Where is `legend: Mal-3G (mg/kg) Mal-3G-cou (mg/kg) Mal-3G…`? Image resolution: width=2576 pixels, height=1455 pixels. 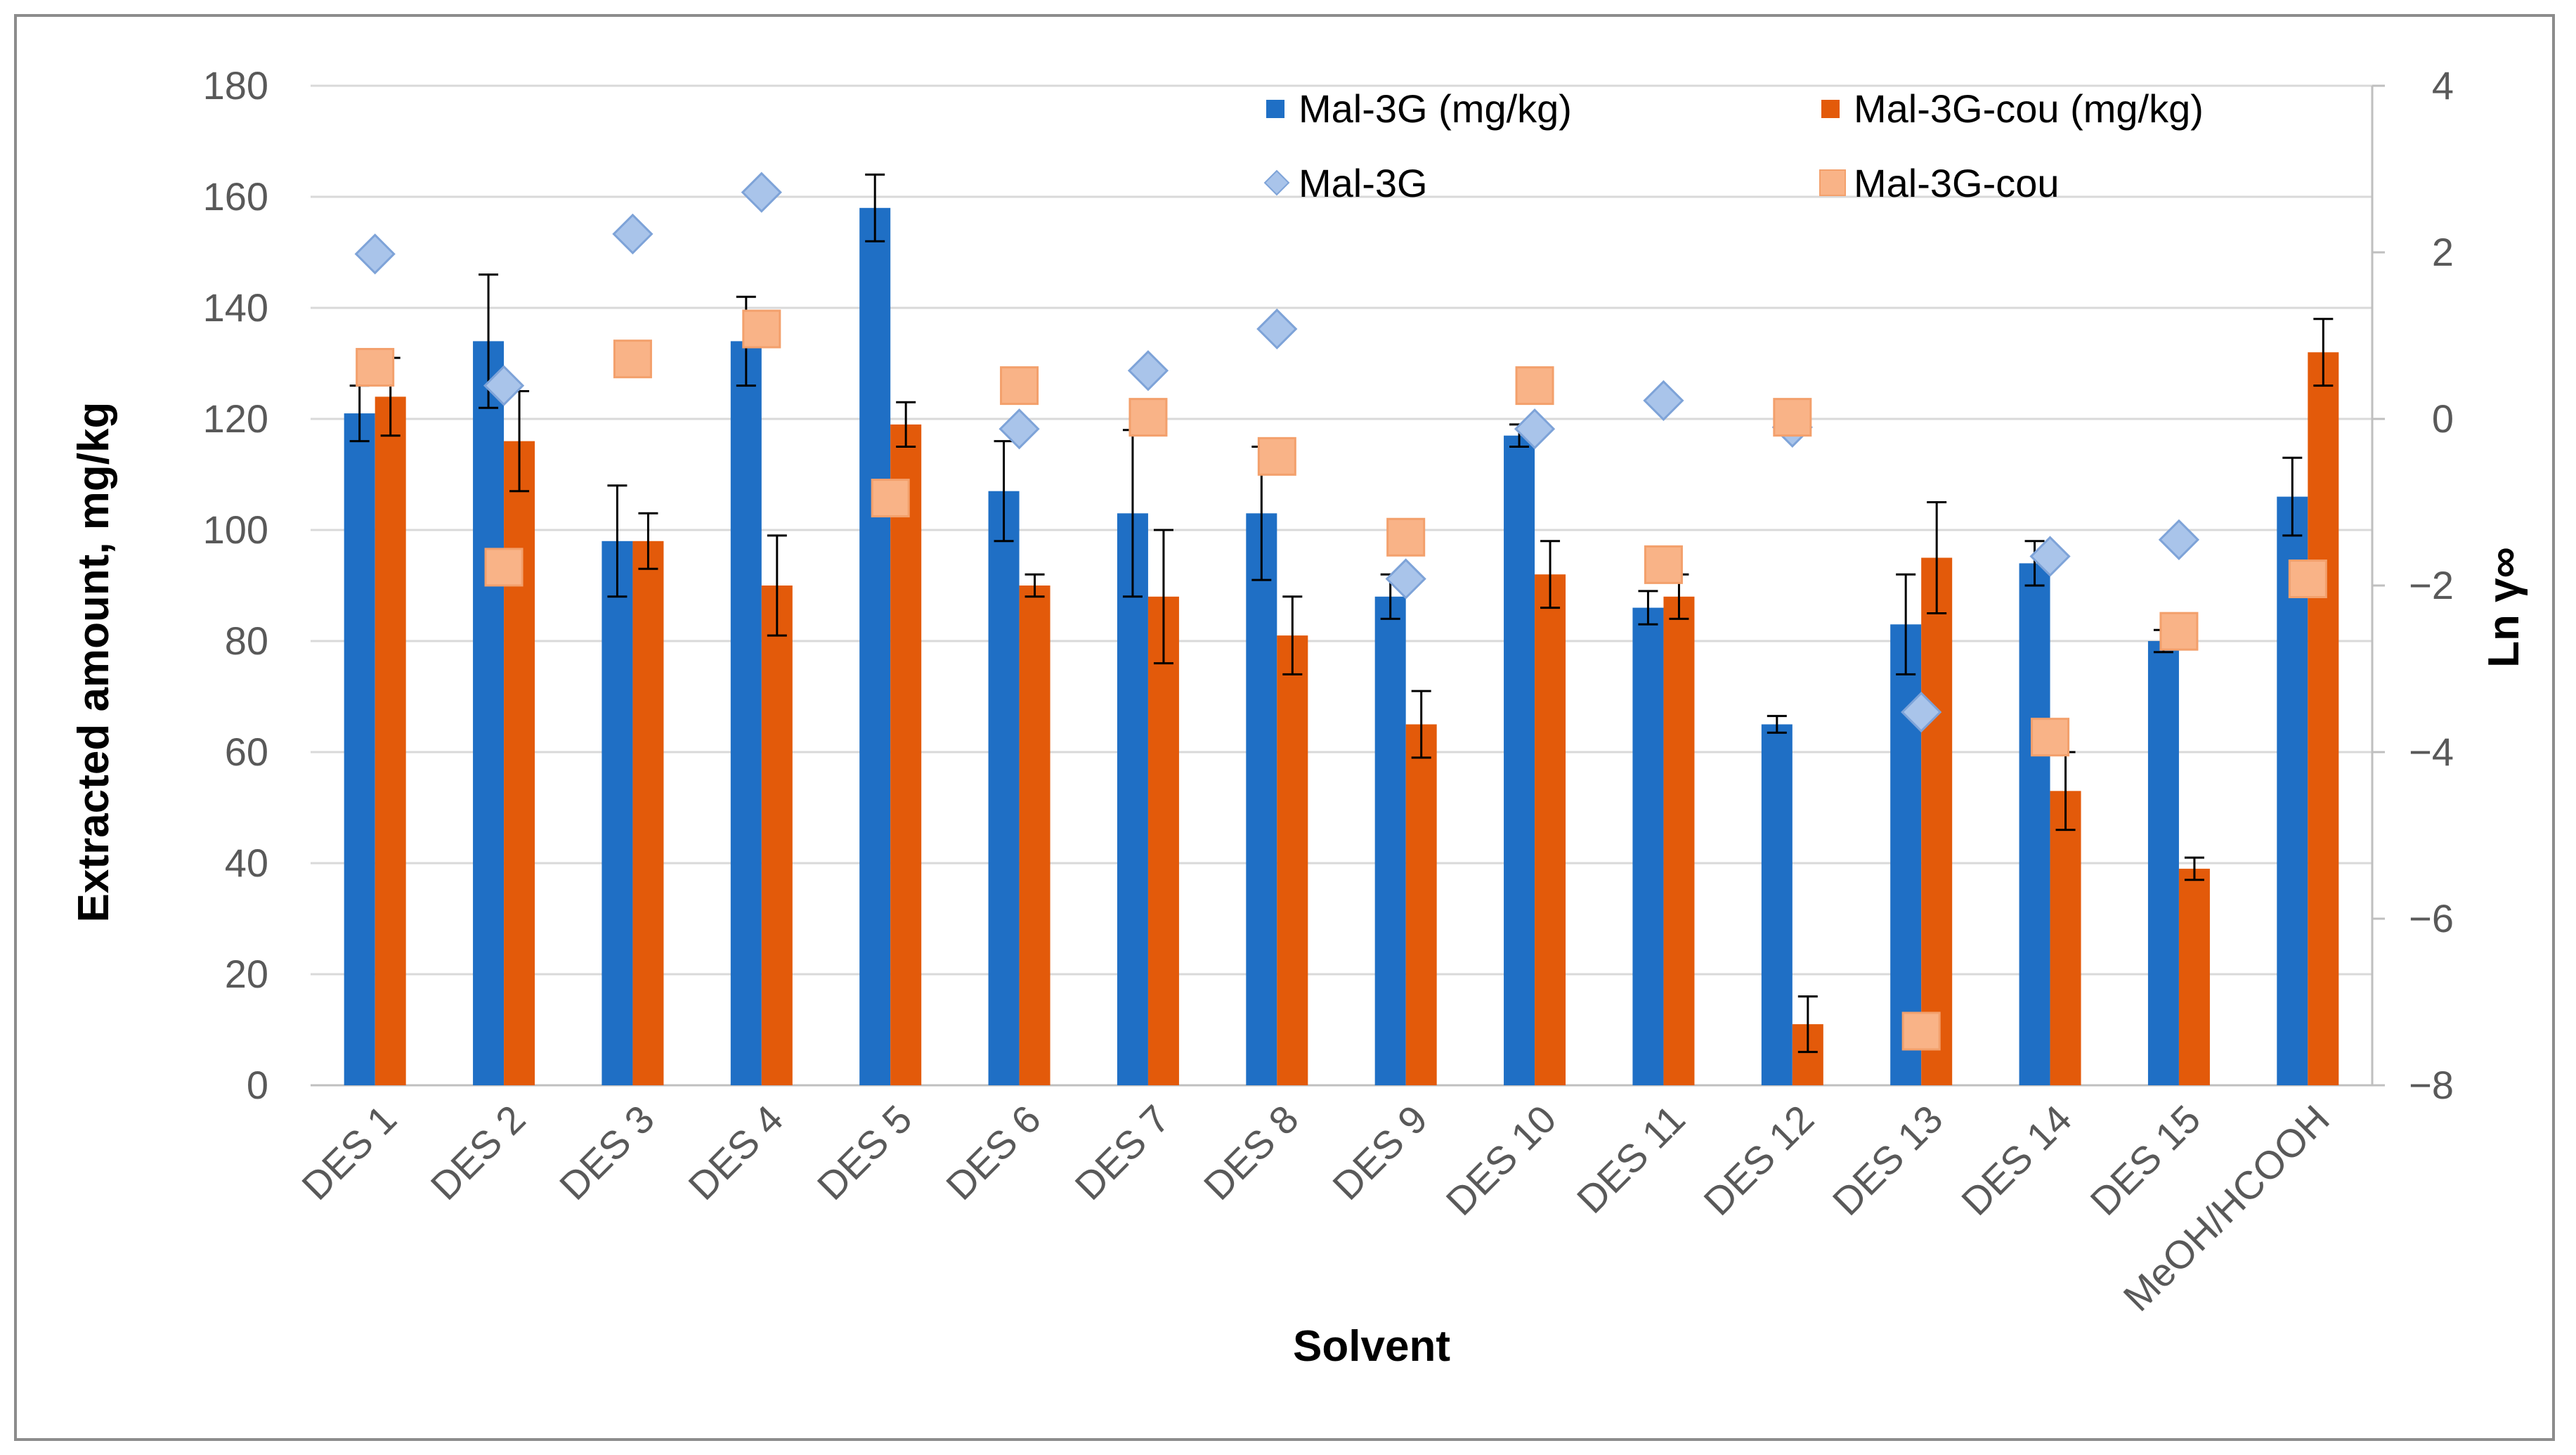 legend: Mal-3G (mg/kg) Mal-3G-cou (mg/kg) Mal-3G… is located at coordinates (1733, 145).